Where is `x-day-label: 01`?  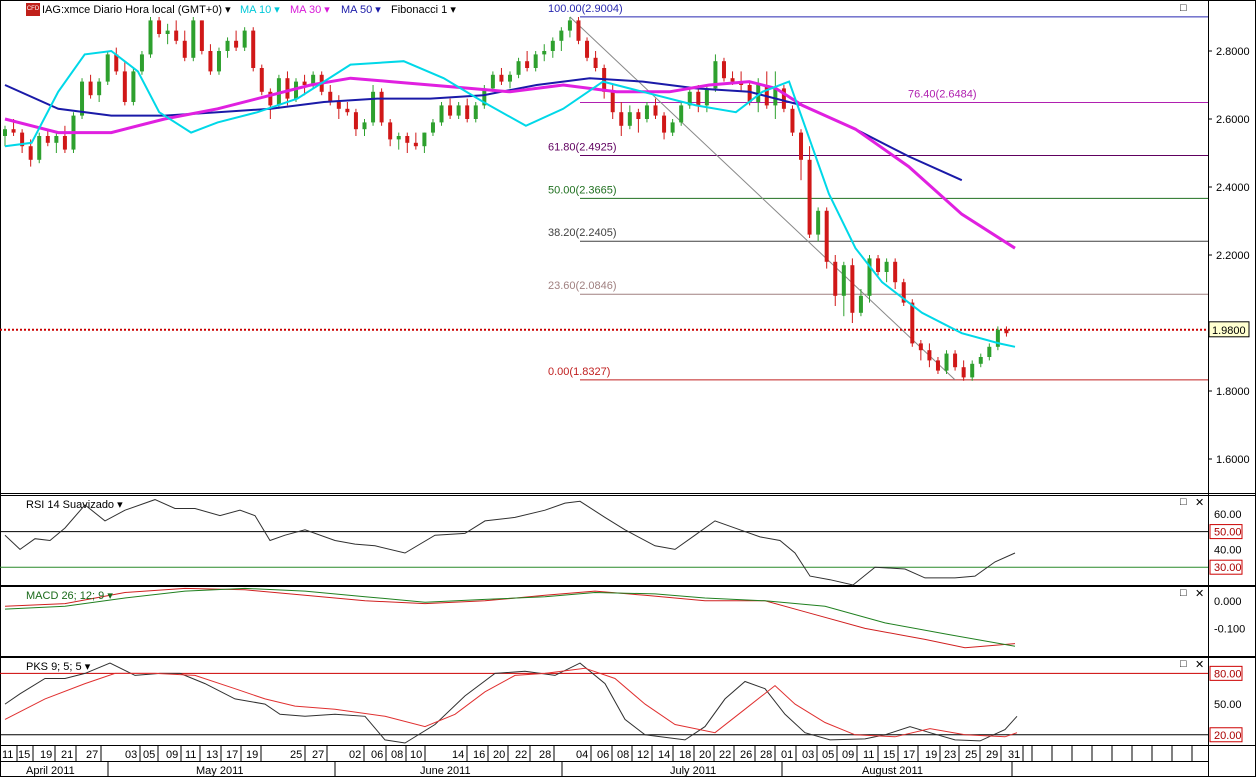
x-day-label: 01 is located at coordinates (787, 755).